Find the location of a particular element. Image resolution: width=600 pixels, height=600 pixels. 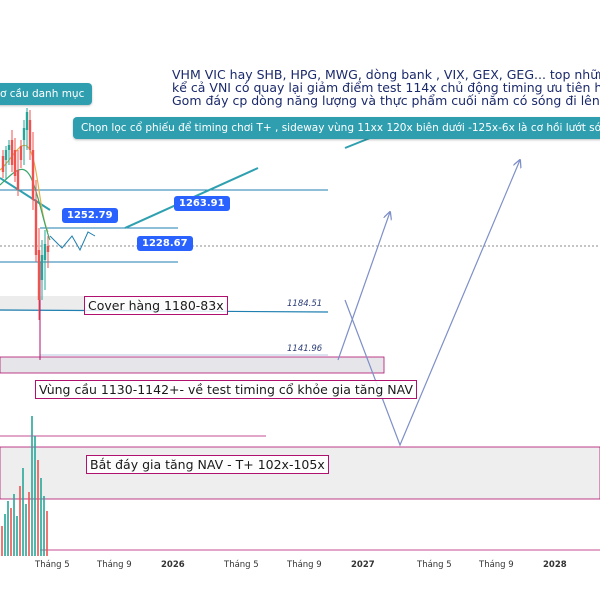

price-tag-1228: 1228.67 is located at coordinates (165, 243).